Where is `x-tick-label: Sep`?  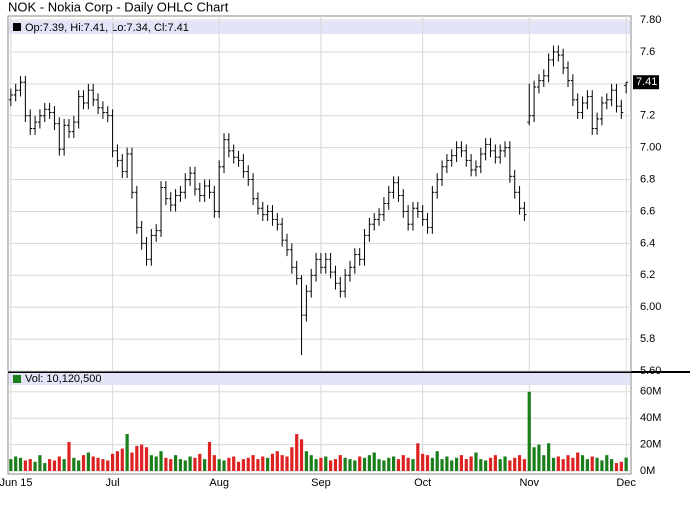 x-tick-label: Sep is located at coordinates (321, 483).